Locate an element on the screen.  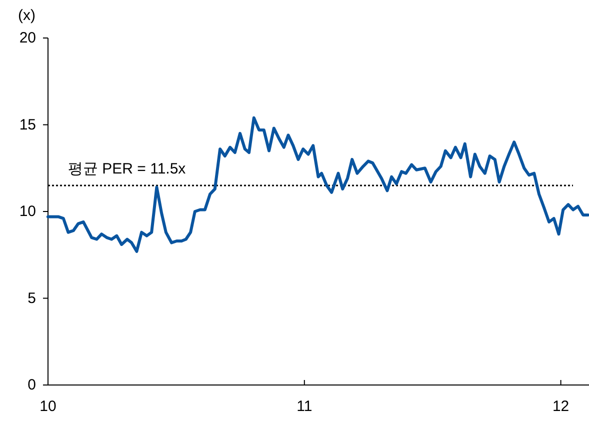
y-tick-label: 0 is located at coordinates (32, 385).